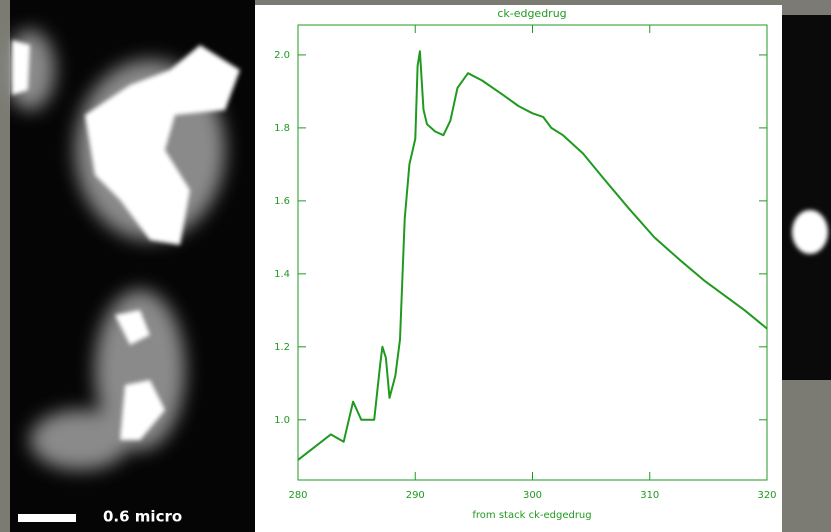  Describe the element at coordinates (415, 495) in the screenshot. I see `x-tick-label: 290` at that location.